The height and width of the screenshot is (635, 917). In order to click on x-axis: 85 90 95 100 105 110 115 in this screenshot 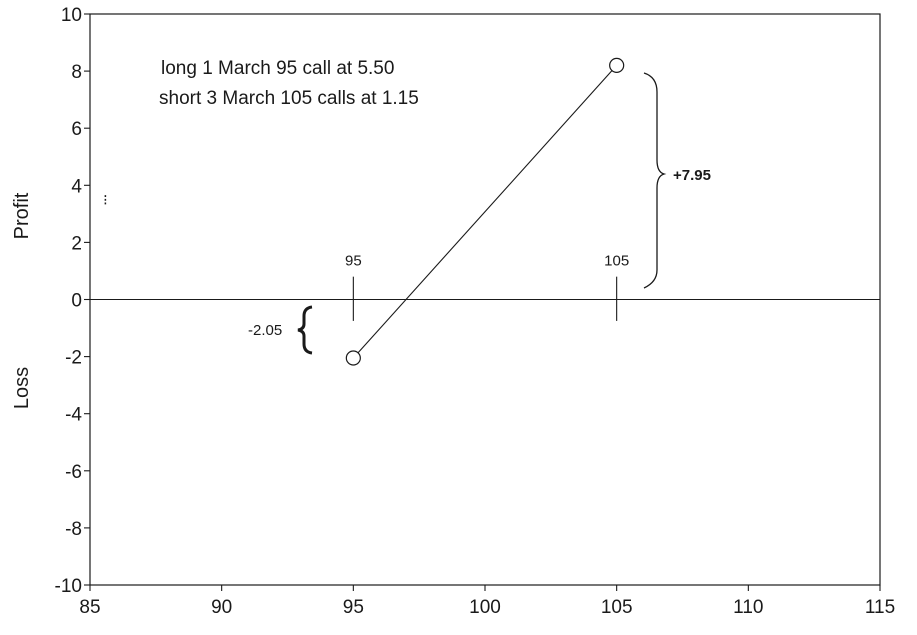, I will do `click(487, 601)`.